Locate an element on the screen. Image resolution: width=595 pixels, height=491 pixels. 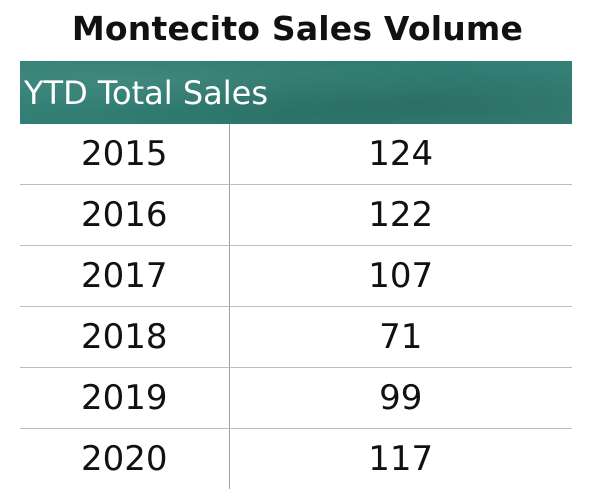
year-cell: 2020 is located at coordinates (125, 458).